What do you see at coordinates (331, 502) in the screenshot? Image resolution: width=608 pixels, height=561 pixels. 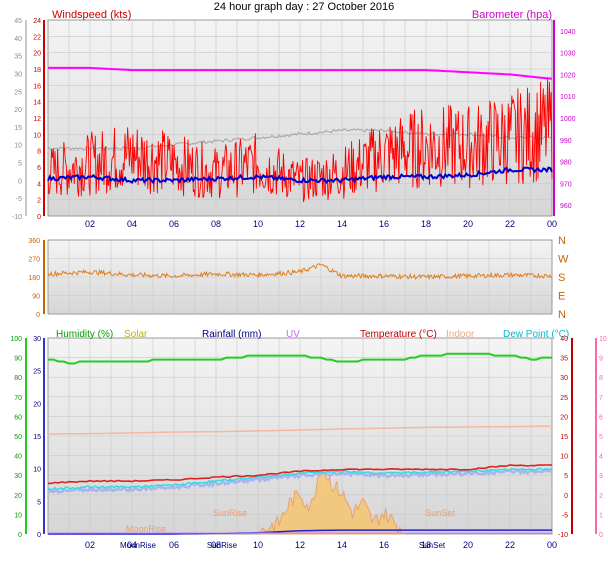 I see `solar-area` at bounding box center [331, 502].